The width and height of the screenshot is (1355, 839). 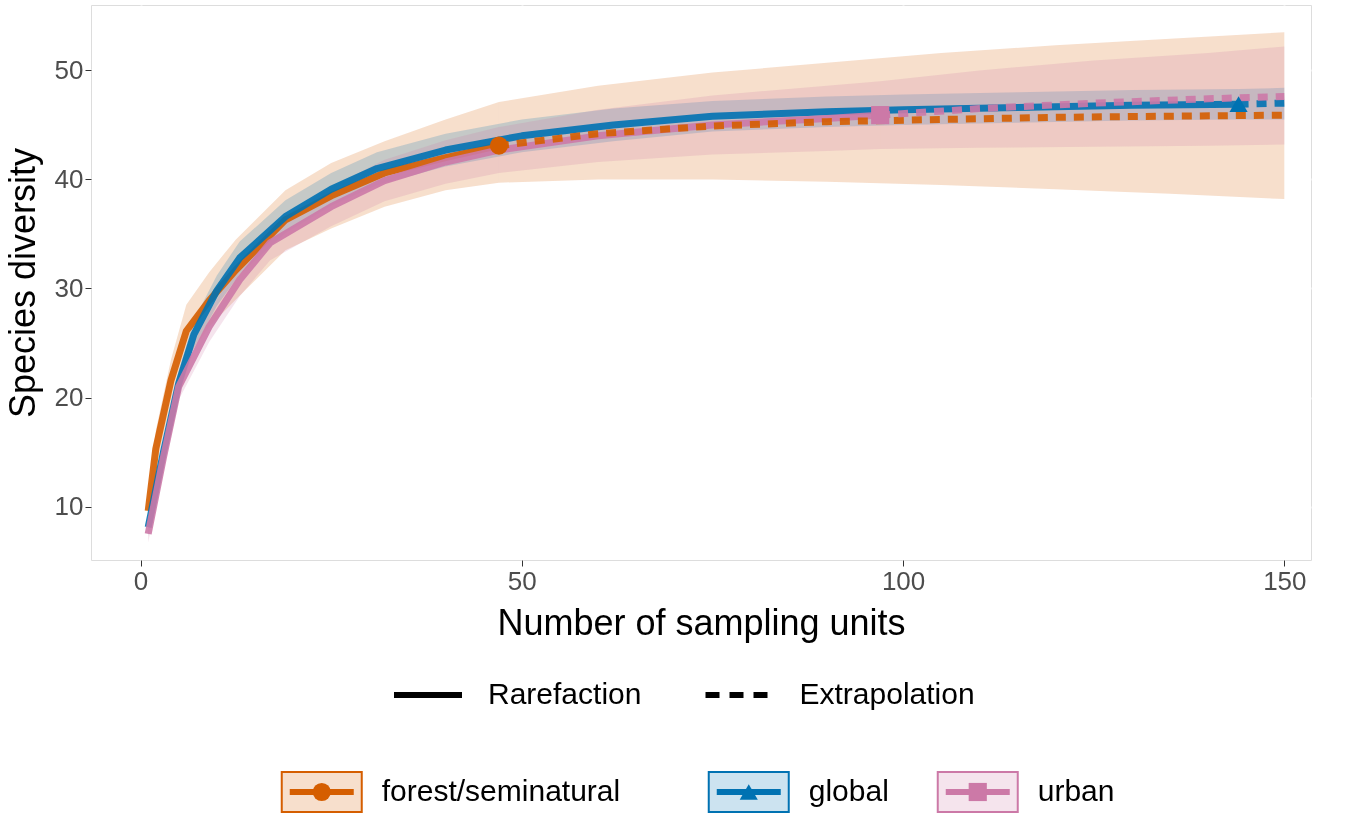 What do you see at coordinates (69, 69) in the screenshot?
I see `y-tick-label: 50` at bounding box center [69, 69].